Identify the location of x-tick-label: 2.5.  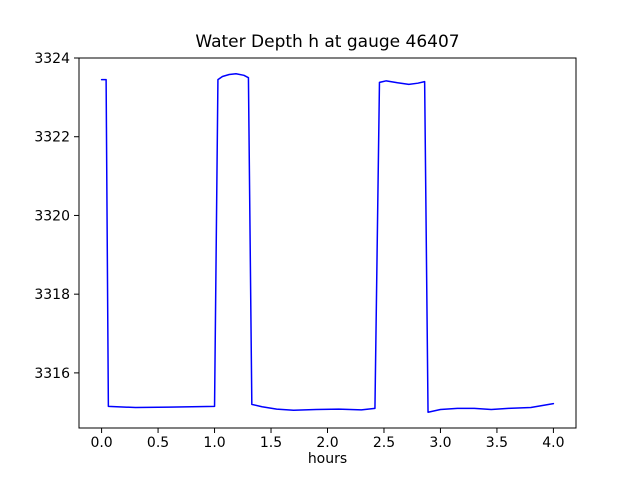
(384, 443).